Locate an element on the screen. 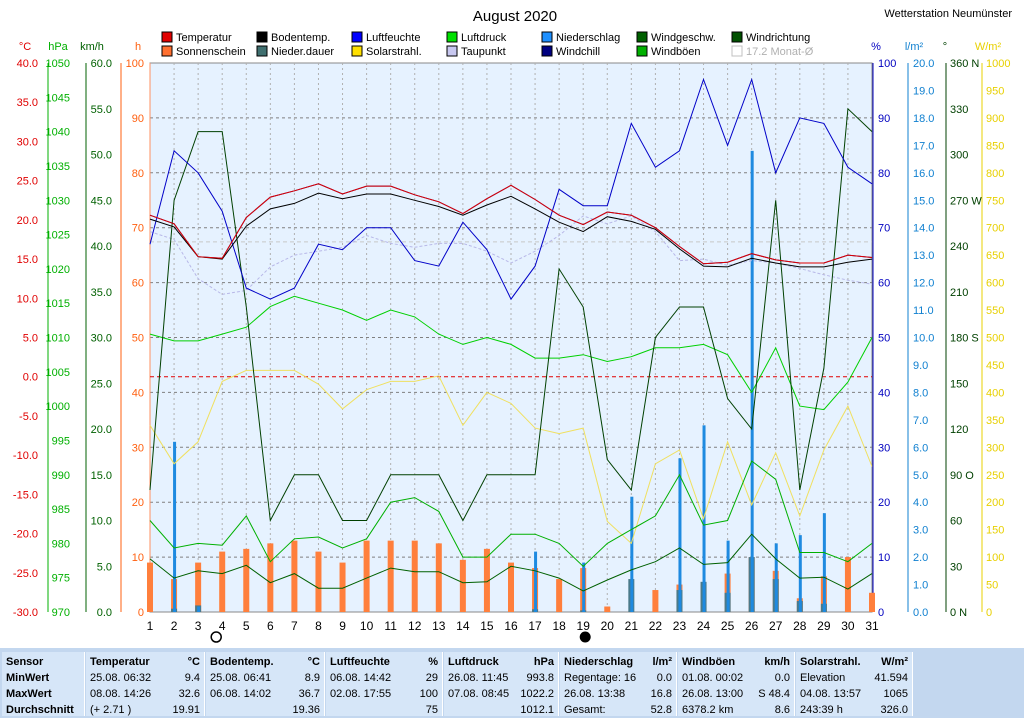 The width and height of the screenshot is (1024, 718). x-tick-label: 13 is located at coordinates (439, 626).